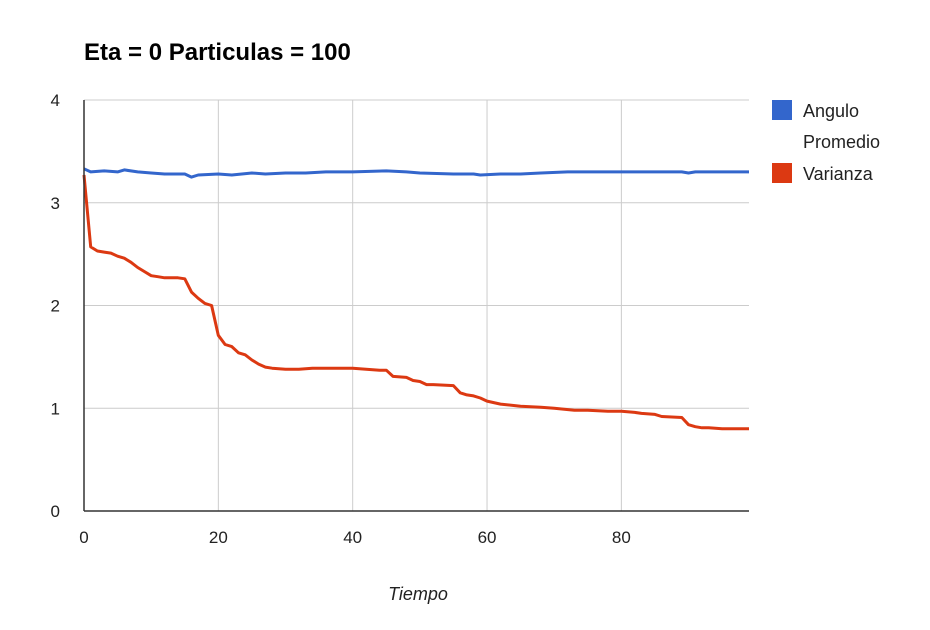  Describe the element at coordinates (55, 203) in the screenshot. I see `y-tick-label: 3` at that location.